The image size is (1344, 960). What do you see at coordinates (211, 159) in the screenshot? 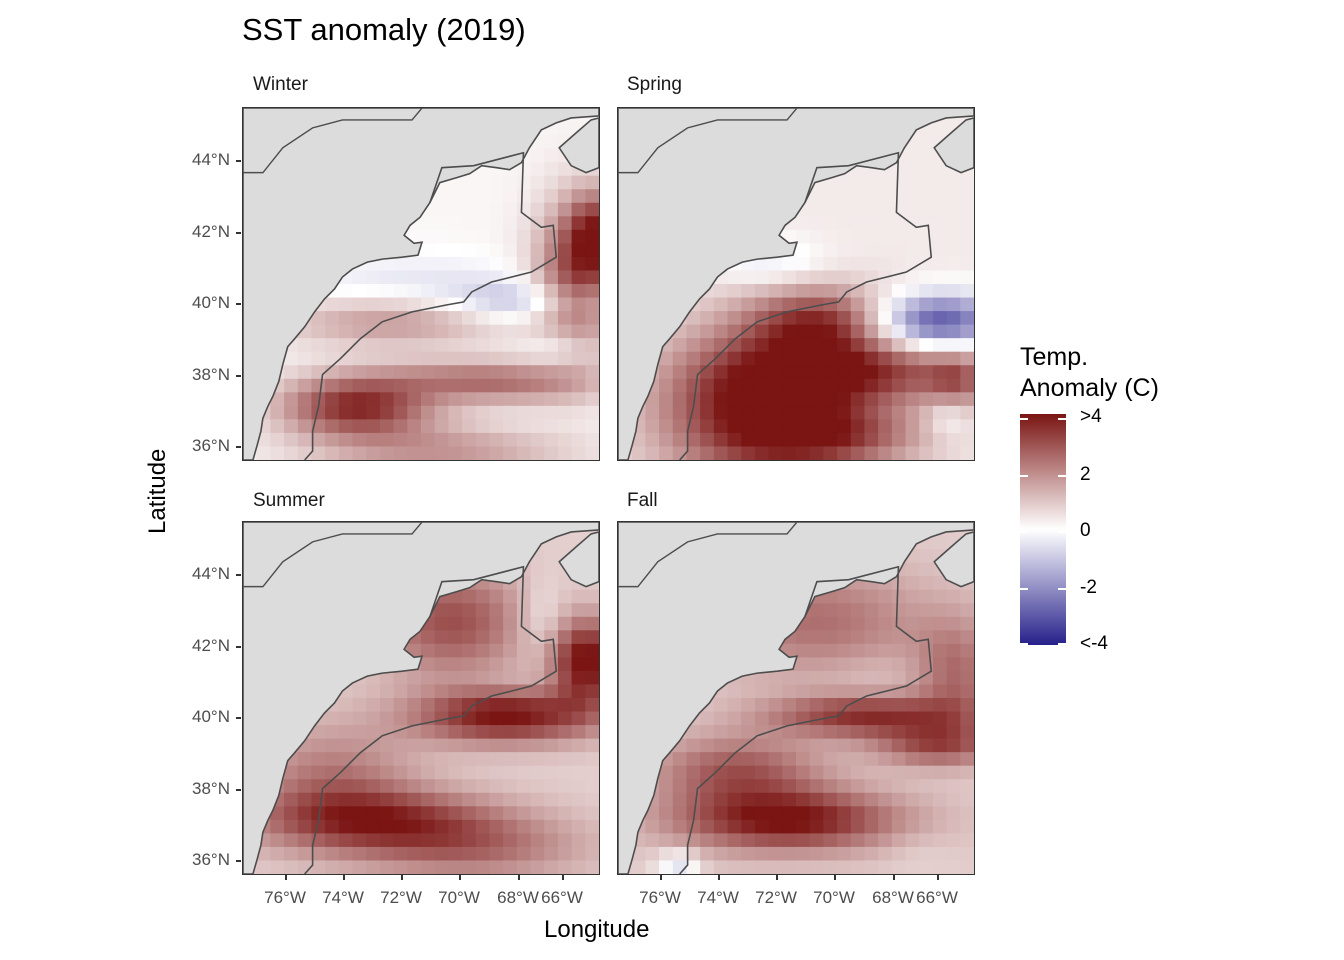
I see `y-tick-label: 44°N` at bounding box center [211, 159].